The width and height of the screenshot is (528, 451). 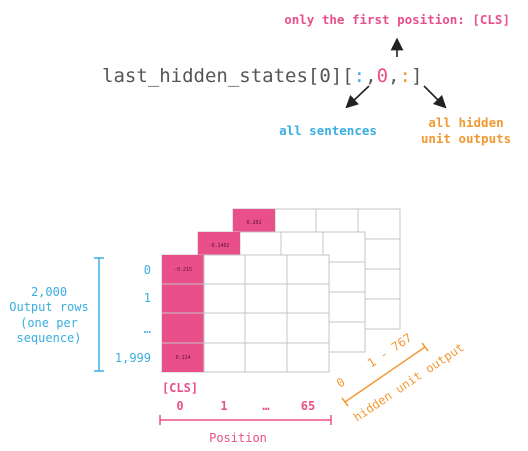 What do you see at coordinates (49, 323) in the screenshot?
I see `rows-label-line3: (one per` at bounding box center [49, 323].